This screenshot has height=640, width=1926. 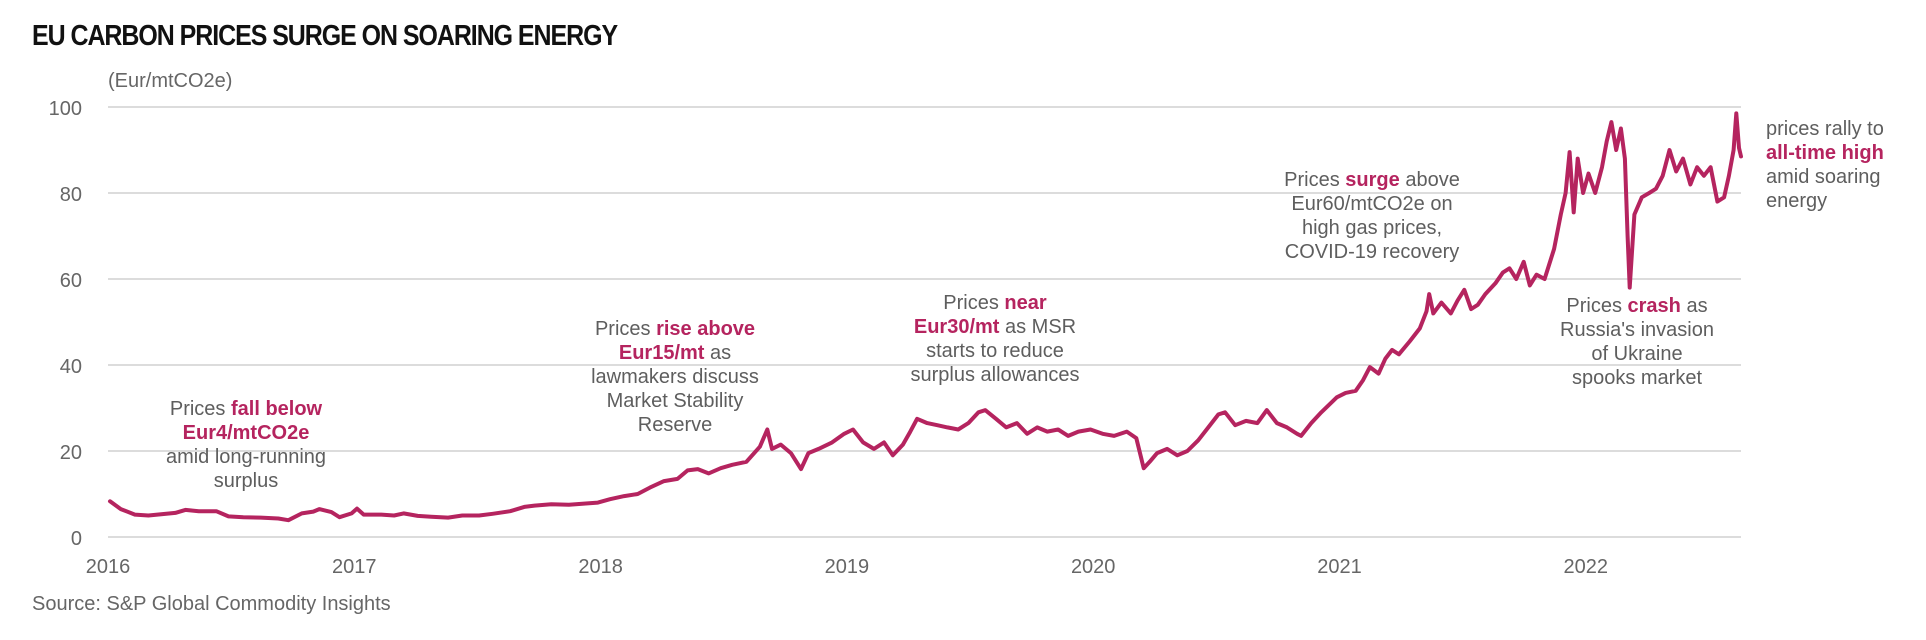 I want to click on annotation-text: starts to reduce, so click(x=995, y=351).